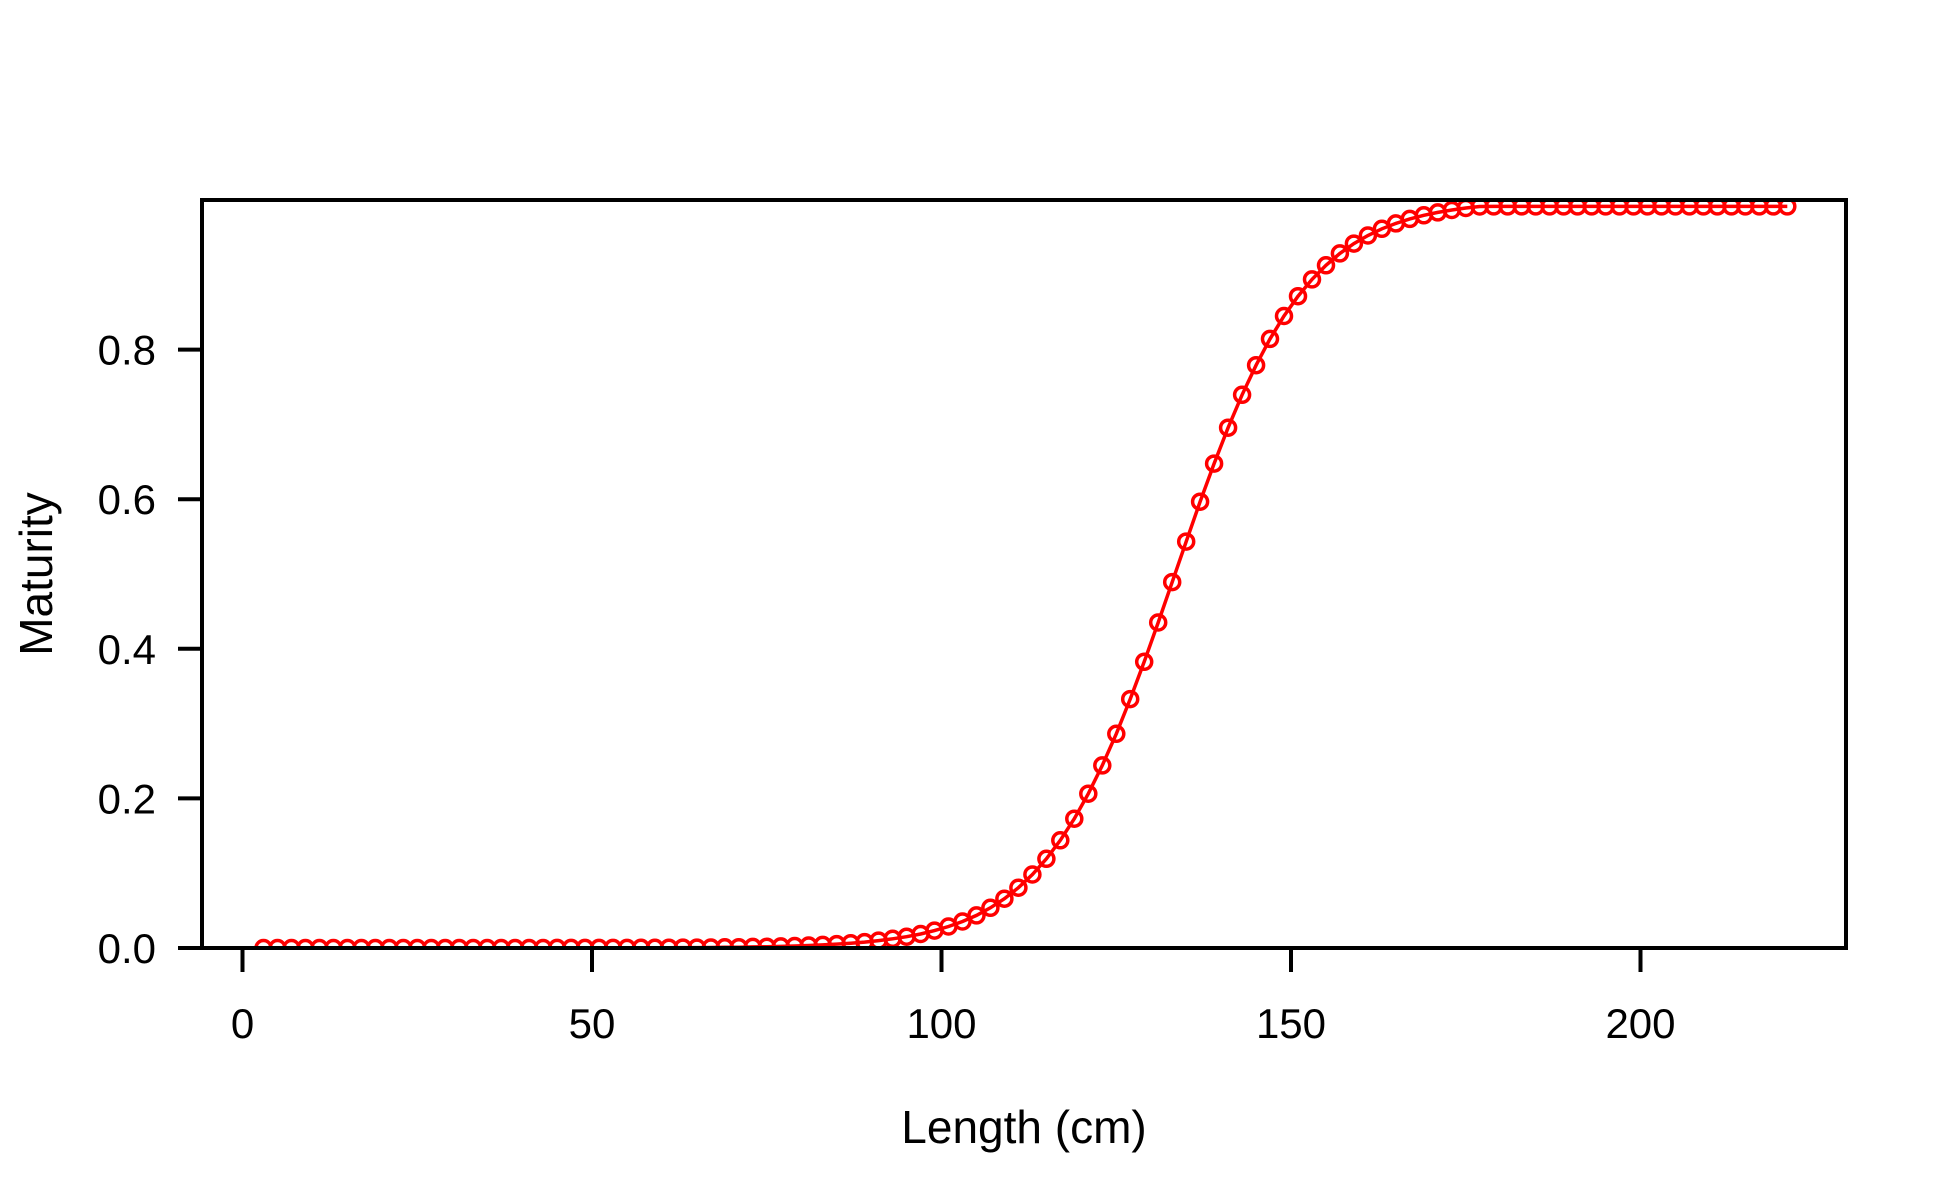 The image size is (1950, 1200). Describe the element at coordinates (941, 1023) in the screenshot. I see `x-axis-tick-label: 100` at that location.